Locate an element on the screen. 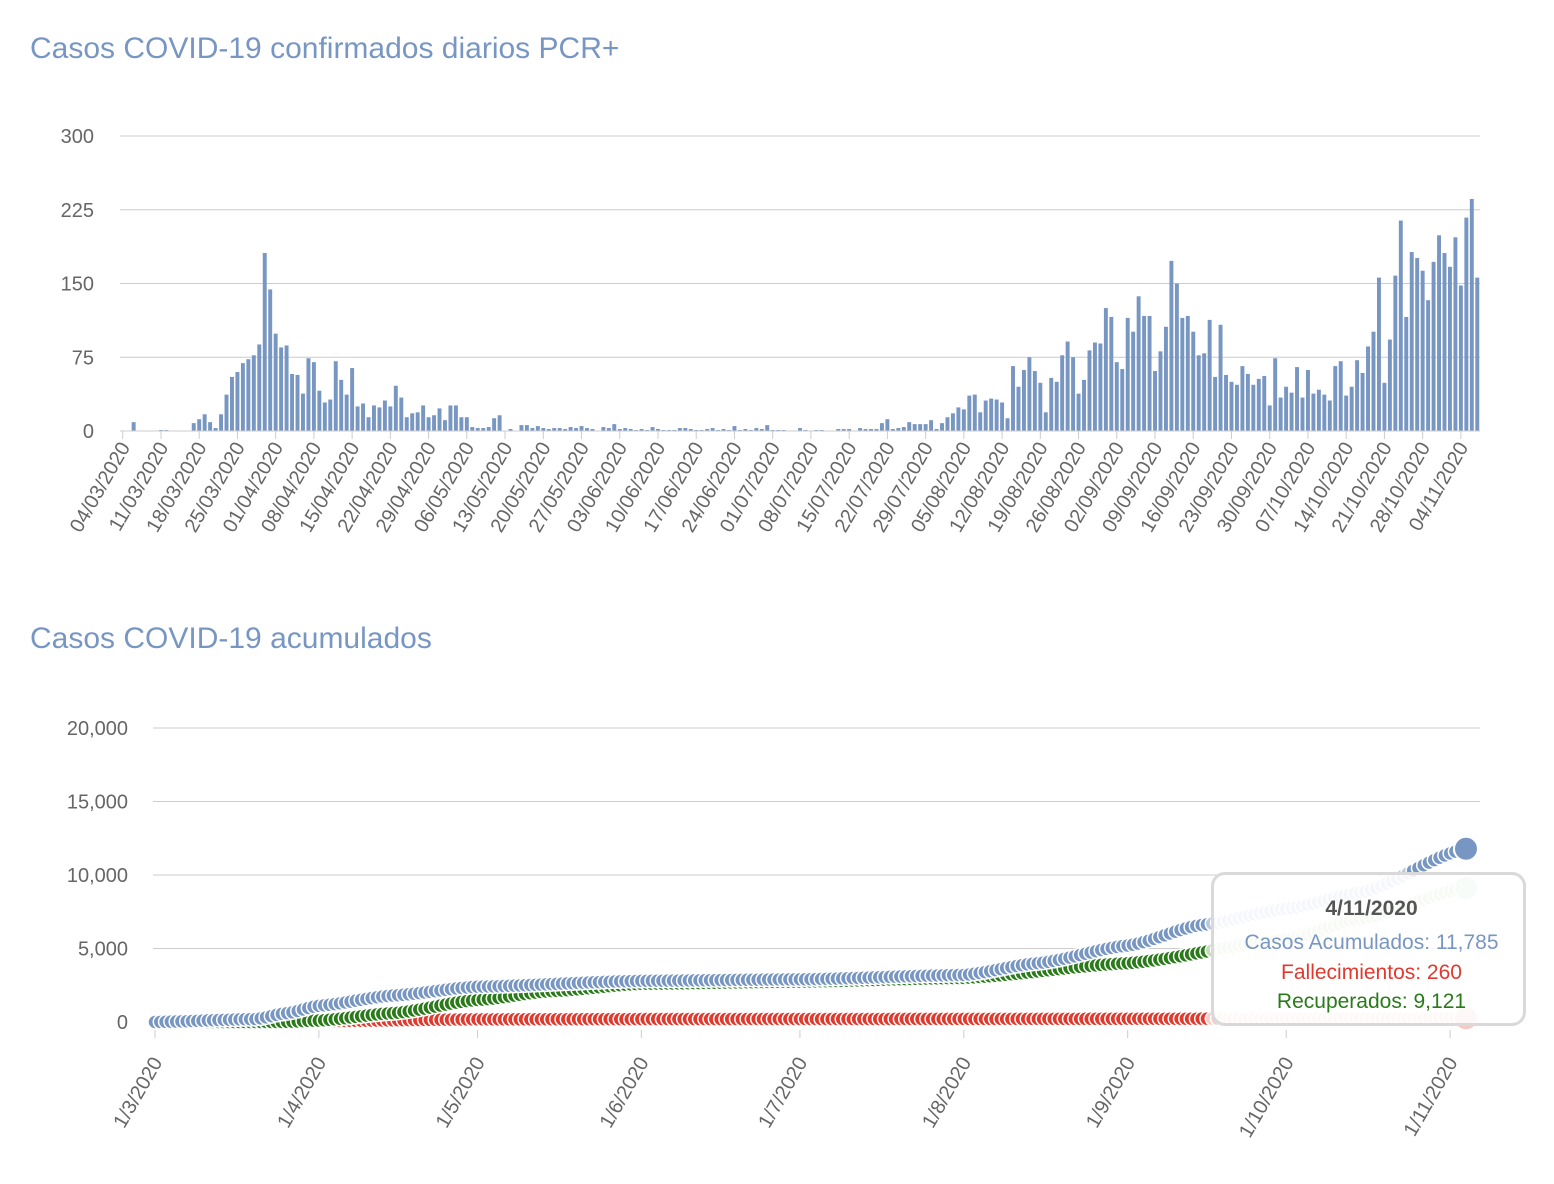 The width and height of the screenshot is (1554, 1184). data-point is located at coordinates (1466, 848).